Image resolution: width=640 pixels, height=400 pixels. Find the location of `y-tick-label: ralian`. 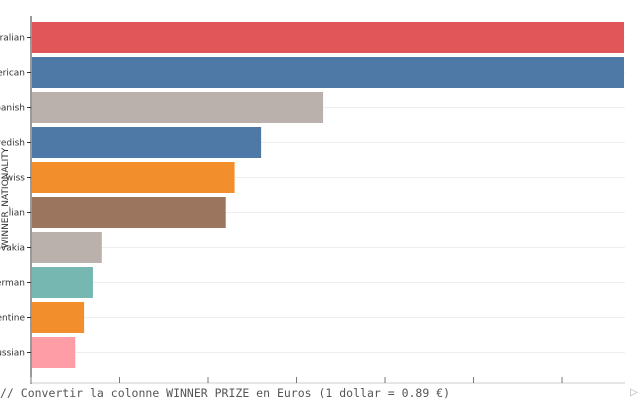

y-tick-label: ralian is located at coordinates (12, 39).